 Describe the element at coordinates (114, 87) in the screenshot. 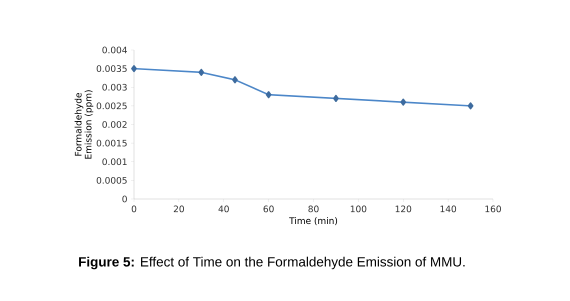

I see `y-tick-label: 0.003` at that location.